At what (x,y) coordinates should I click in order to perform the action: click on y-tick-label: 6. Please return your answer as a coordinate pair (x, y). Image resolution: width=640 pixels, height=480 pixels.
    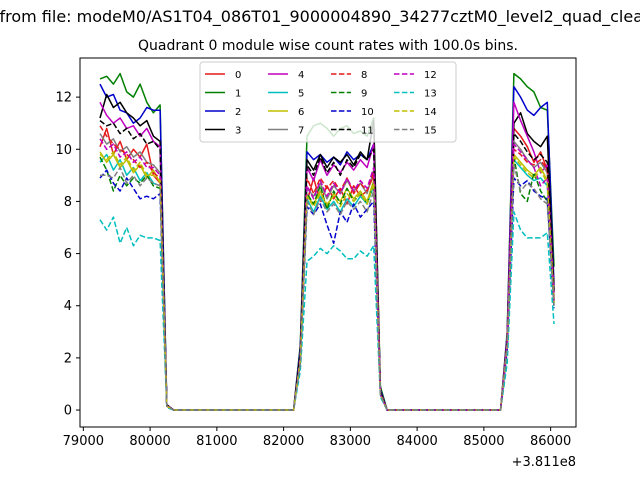
    Looking at the image, I should click on (68, 254).